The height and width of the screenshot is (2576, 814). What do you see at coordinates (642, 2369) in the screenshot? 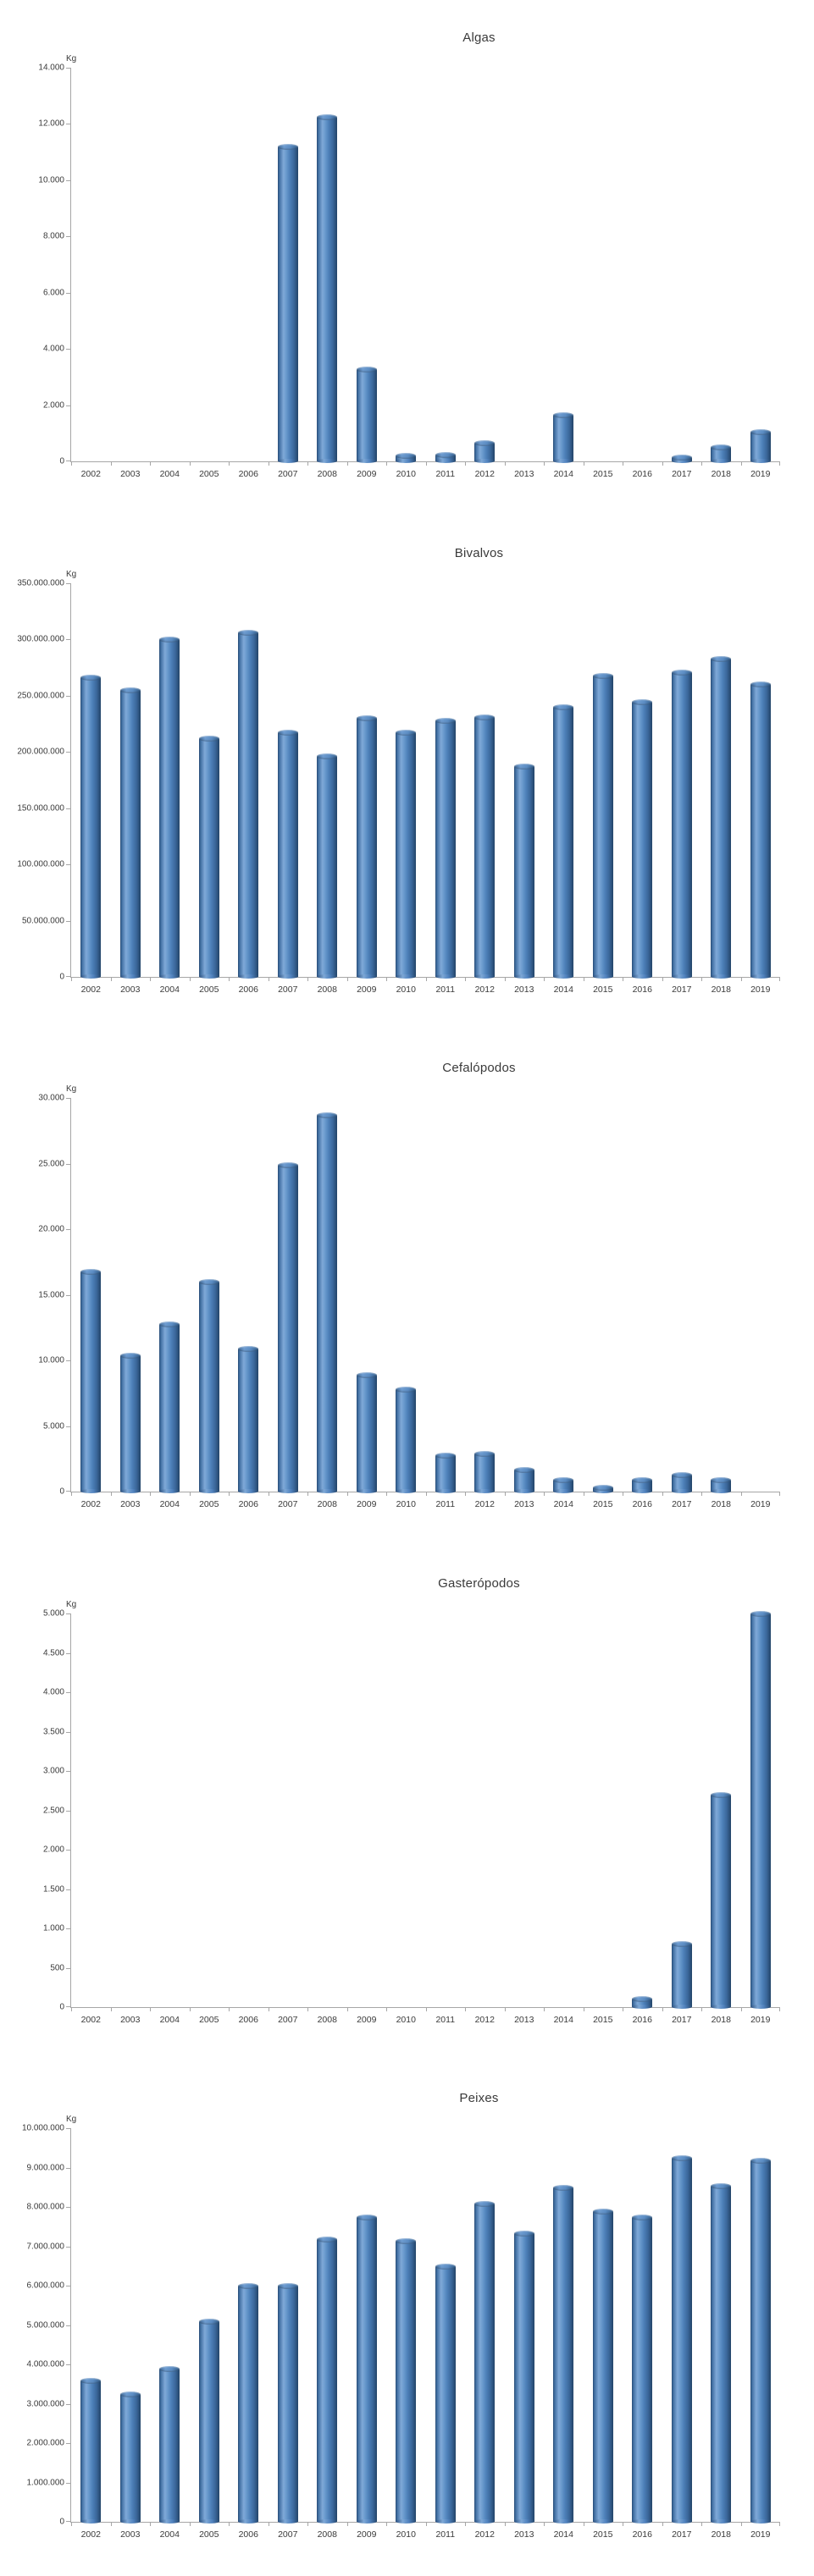
I see `bar-2016` at bounding box center [642, 2369].